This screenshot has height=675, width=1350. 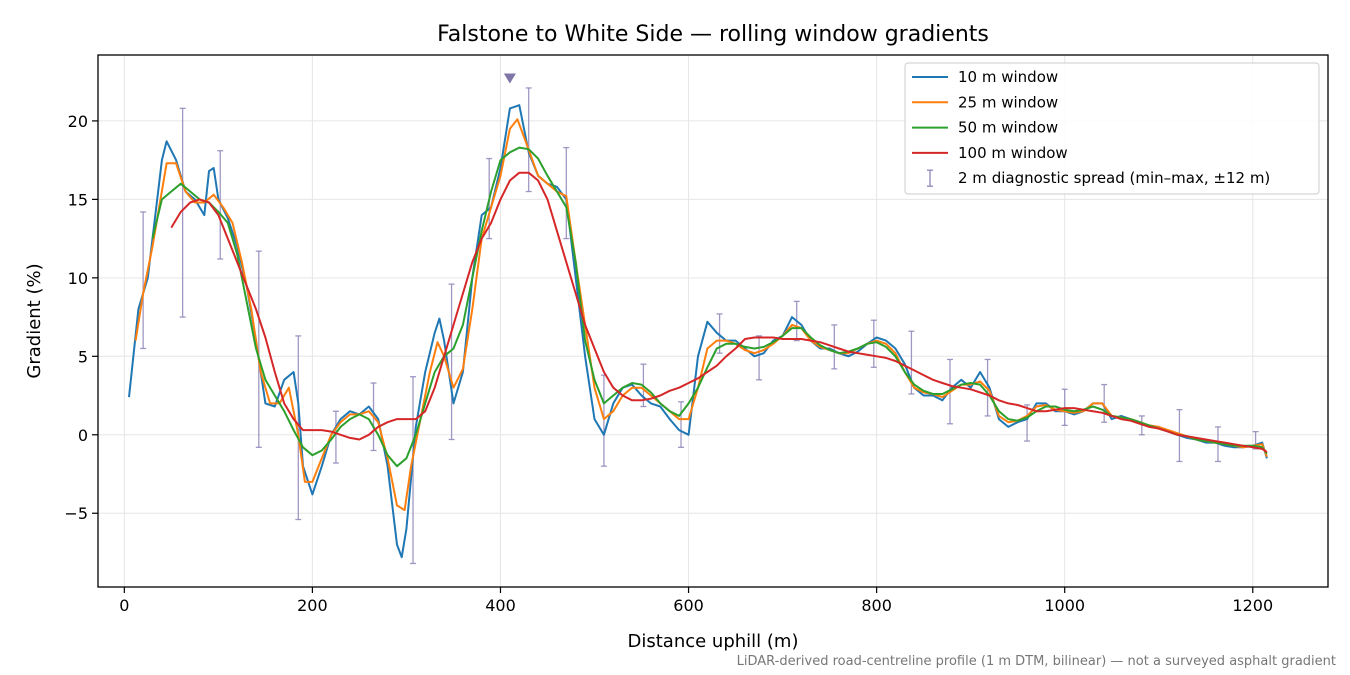 What do you see at coordinates (1114, 178) in the screenshot?
I see `legend-label: 2 m diagnostic spread (min–max, ±12 m)` at bounding box center [1114, 178].